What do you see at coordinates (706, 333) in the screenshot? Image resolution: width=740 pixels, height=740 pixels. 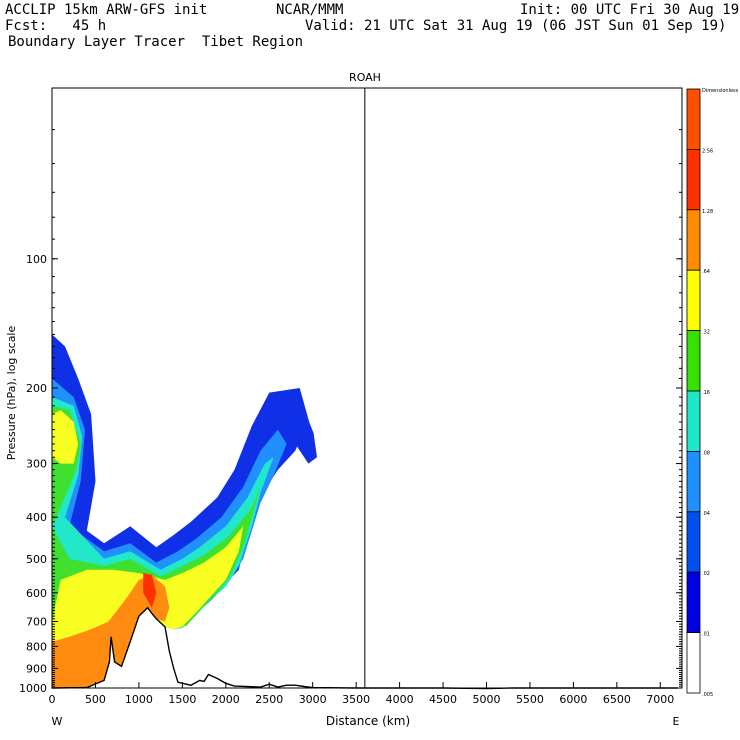 I see `colorbar-level-label: .32` at bounding box center [706, 333].